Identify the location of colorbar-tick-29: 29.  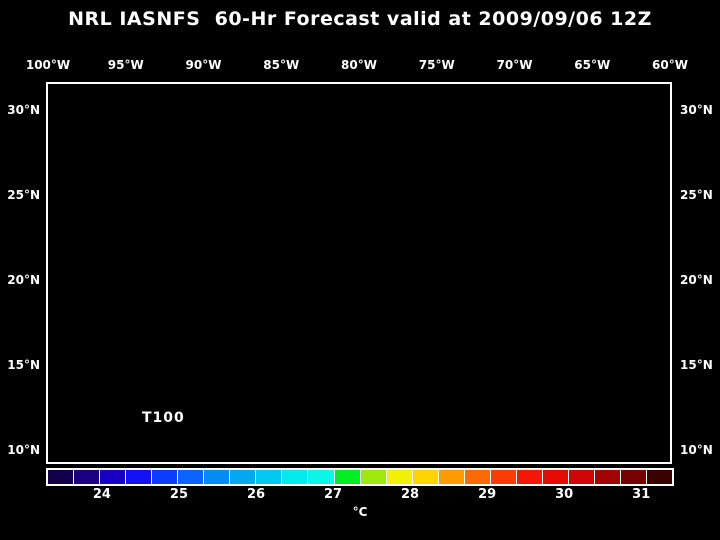
(487, 494).